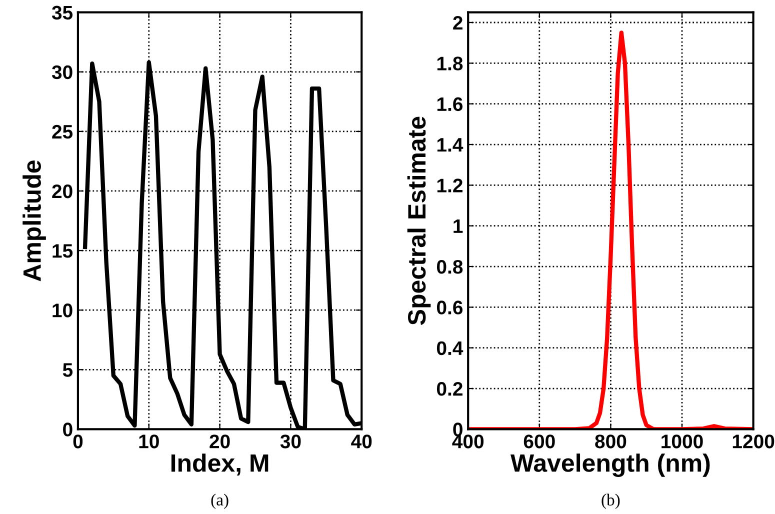 Image resolution: width=775 pixels, height=514 pixels. I want to click on y-tick-label: 15, so click(62, 251).